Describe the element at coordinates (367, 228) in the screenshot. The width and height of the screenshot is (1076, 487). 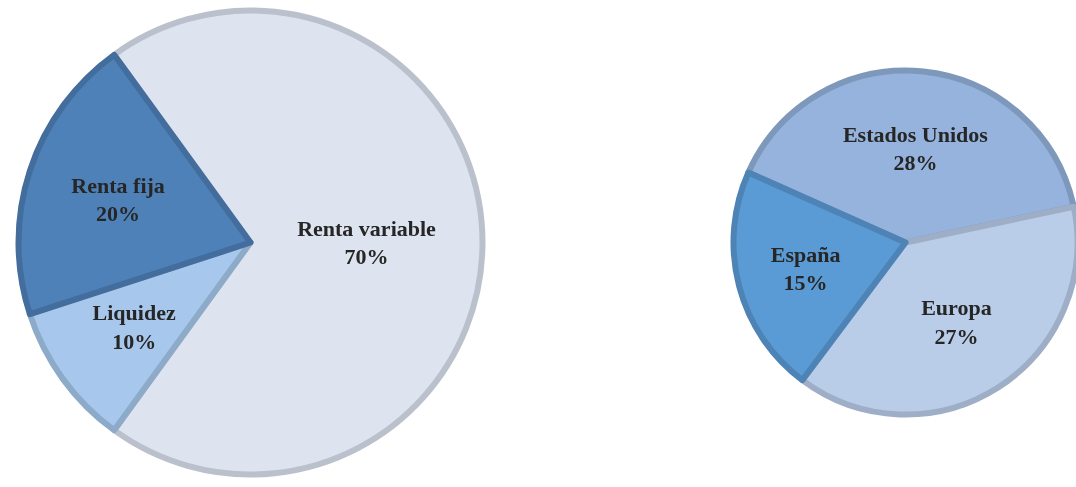
I see `slice-label: Renta variable` at that location.